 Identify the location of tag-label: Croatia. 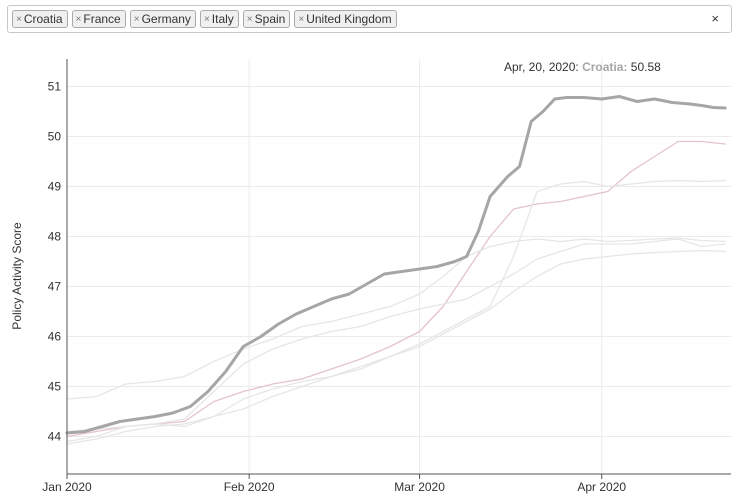
(43, 19).